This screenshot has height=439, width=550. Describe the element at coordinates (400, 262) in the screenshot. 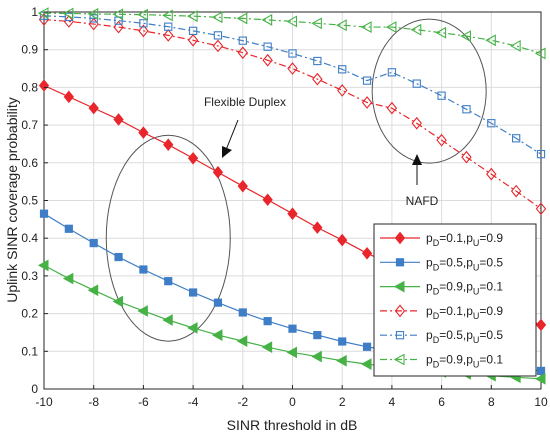

I see `legend-marker` at that location.